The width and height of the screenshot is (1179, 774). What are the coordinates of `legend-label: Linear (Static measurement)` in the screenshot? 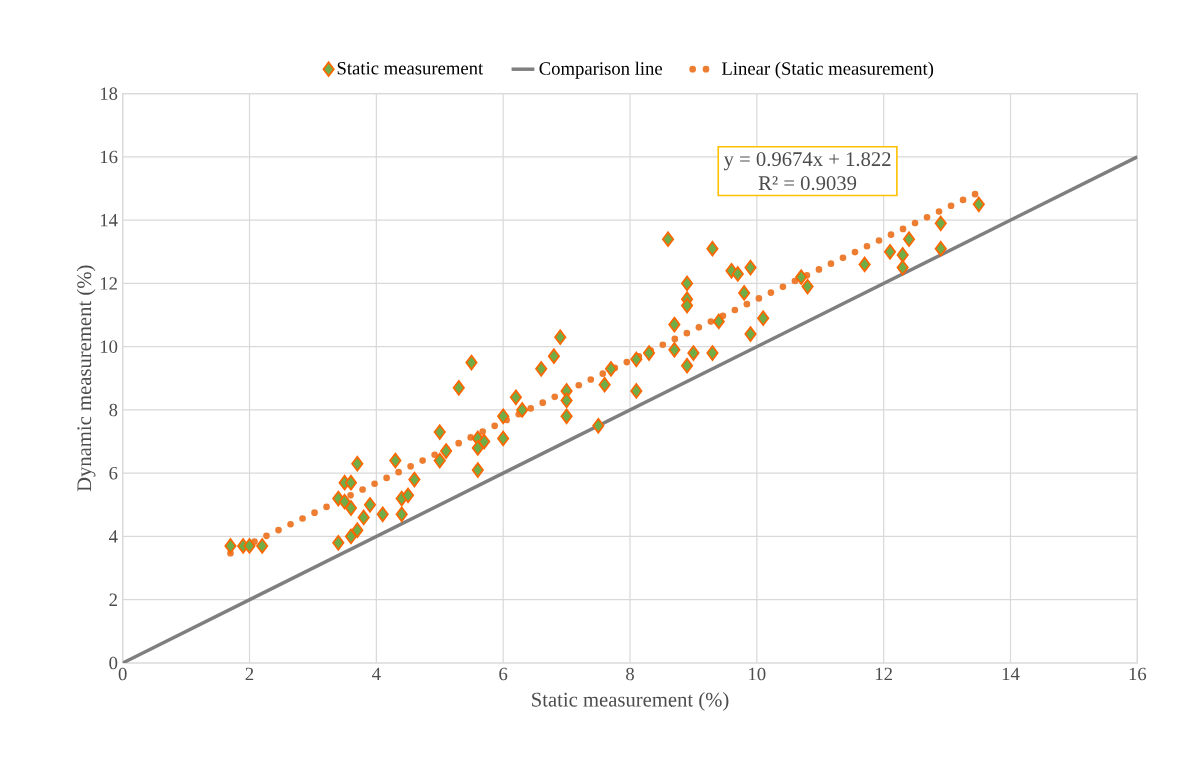 It's located at (827, 70).